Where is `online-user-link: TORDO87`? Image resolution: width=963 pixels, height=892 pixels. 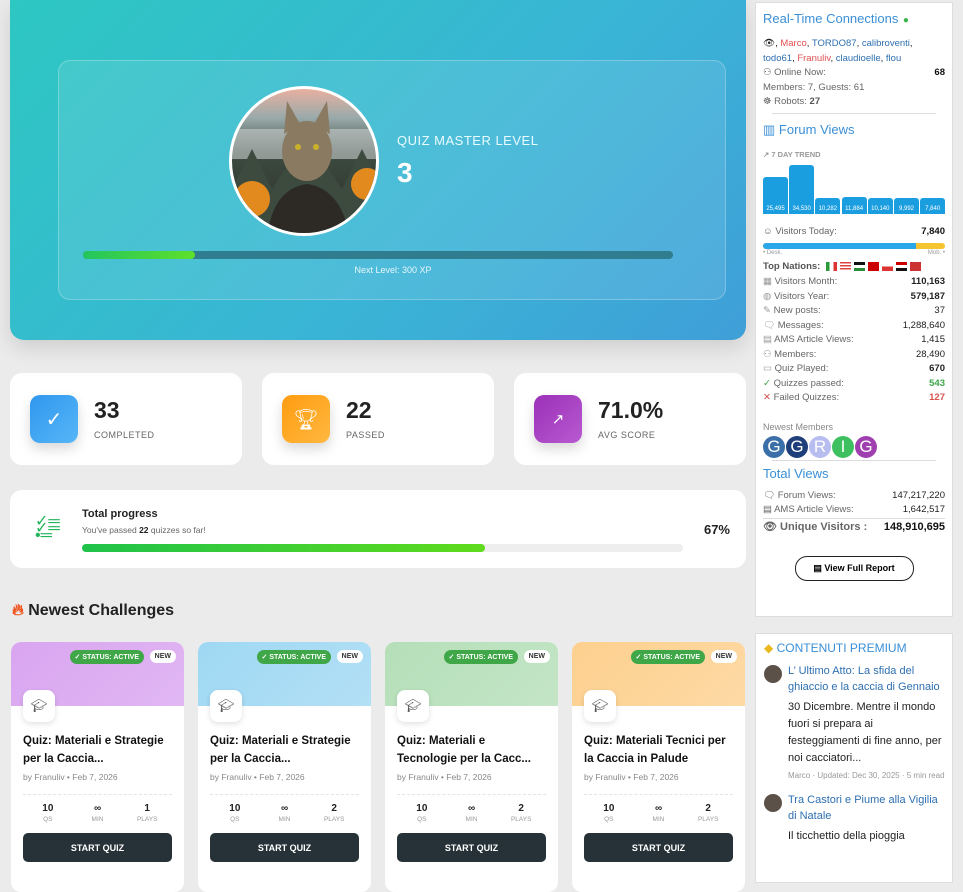
online-user-link: TORDO87 is located at coordinates (834, 43).